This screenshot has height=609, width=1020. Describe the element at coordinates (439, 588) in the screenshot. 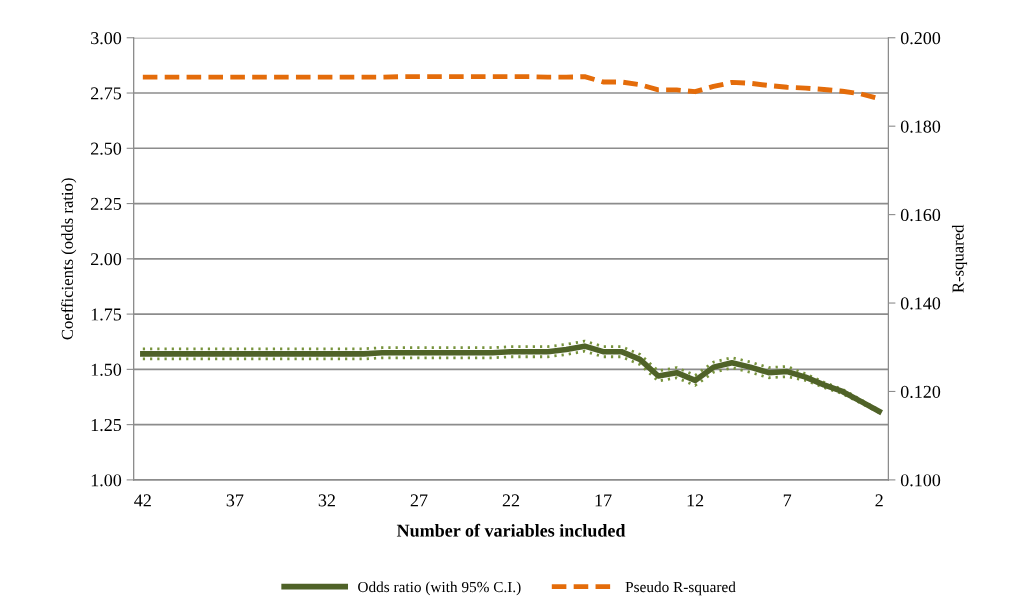

I see `legend-label: Odds ratio (with 95% C.I.)` at that location.